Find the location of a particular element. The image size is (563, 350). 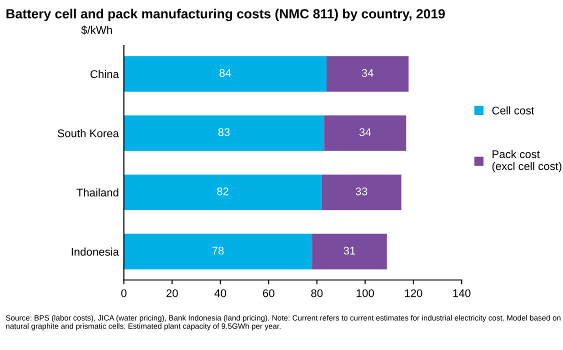

data-label: 78 is located at coordinates (218, 250).